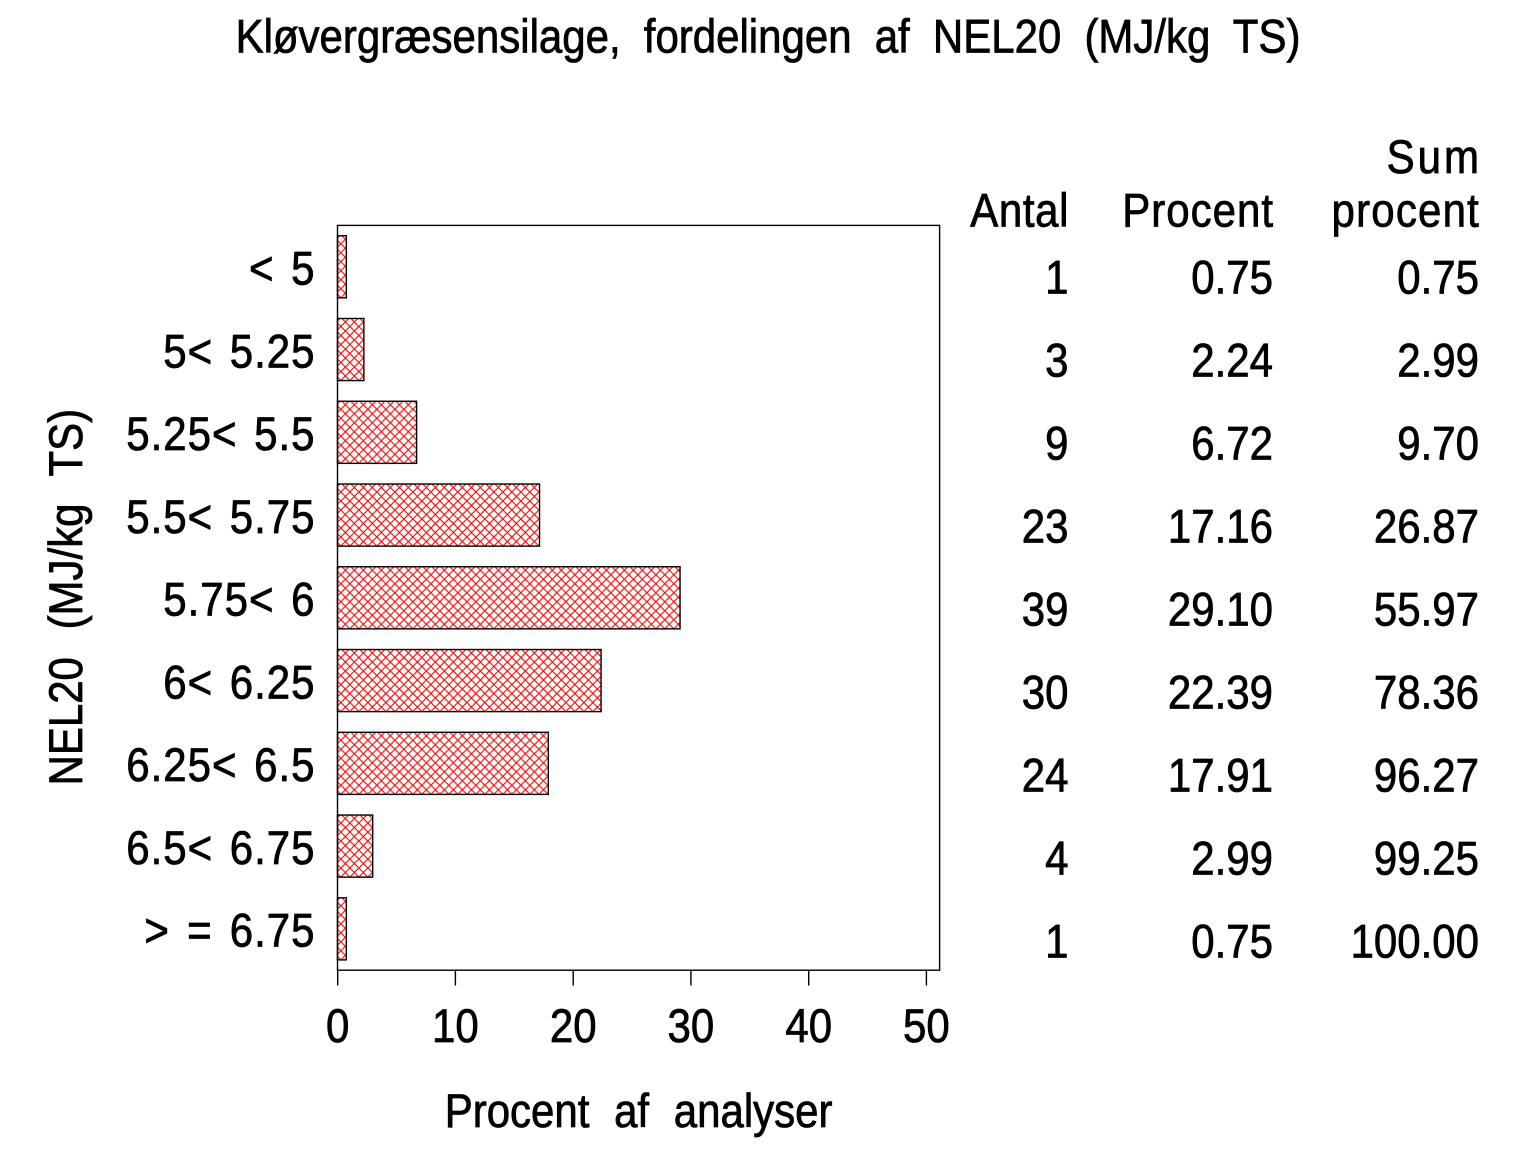  What do you see at coordinates (220, 849) in the screenshot?
I see `svg-text: 6.5< 6.75` at bounding box center [220, 849].